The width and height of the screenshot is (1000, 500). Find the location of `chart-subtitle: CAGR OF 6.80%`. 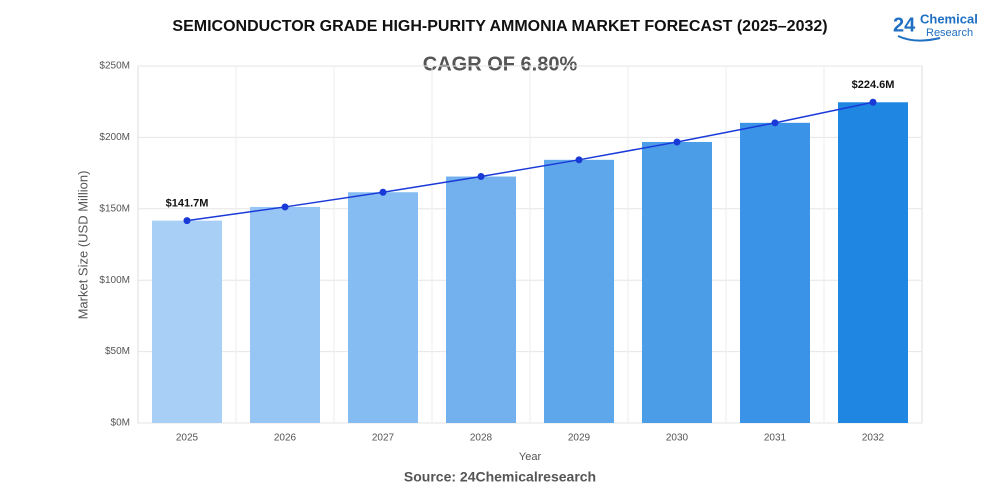

chart-subtitle: CAGR OF 6.80% is located at coordinates (500, 64).